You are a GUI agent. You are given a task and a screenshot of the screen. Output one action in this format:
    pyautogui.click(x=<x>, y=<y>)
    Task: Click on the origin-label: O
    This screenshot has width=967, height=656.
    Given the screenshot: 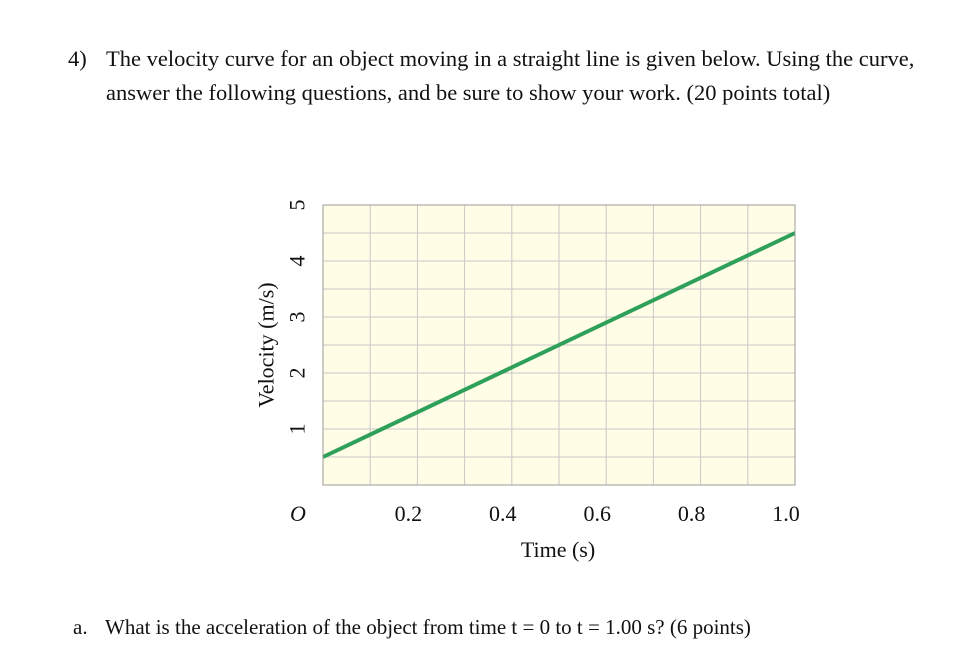 What is the action you would take?
    pyautogui.click(x=298, y=513)
    